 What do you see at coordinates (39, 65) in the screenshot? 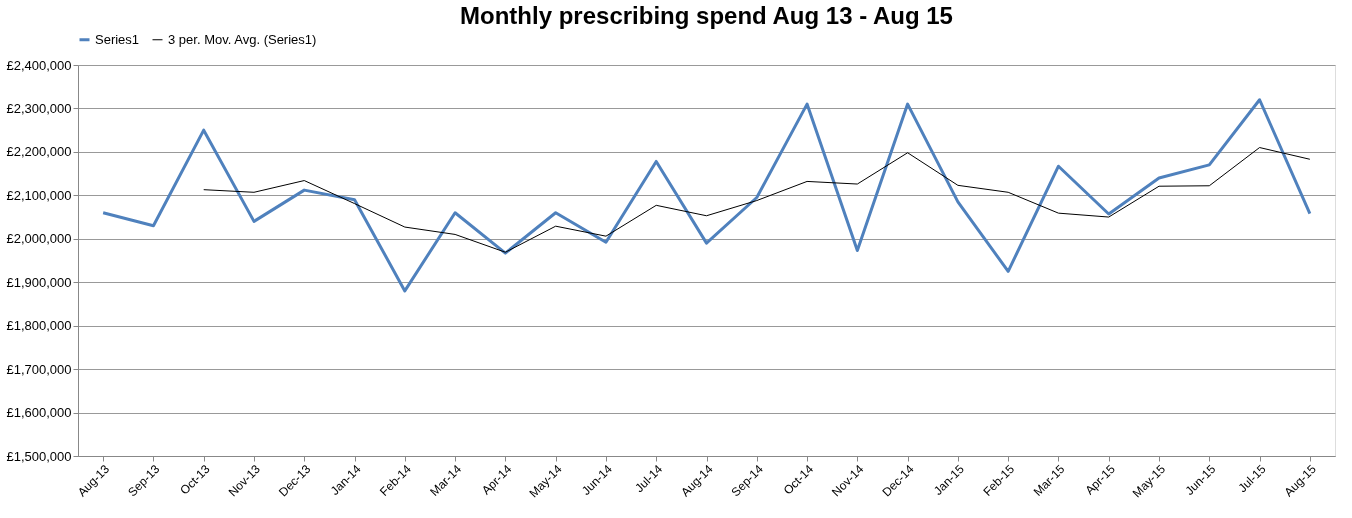
I see `y-tick-label: £2,400,000` at bounding box center [39, 65].